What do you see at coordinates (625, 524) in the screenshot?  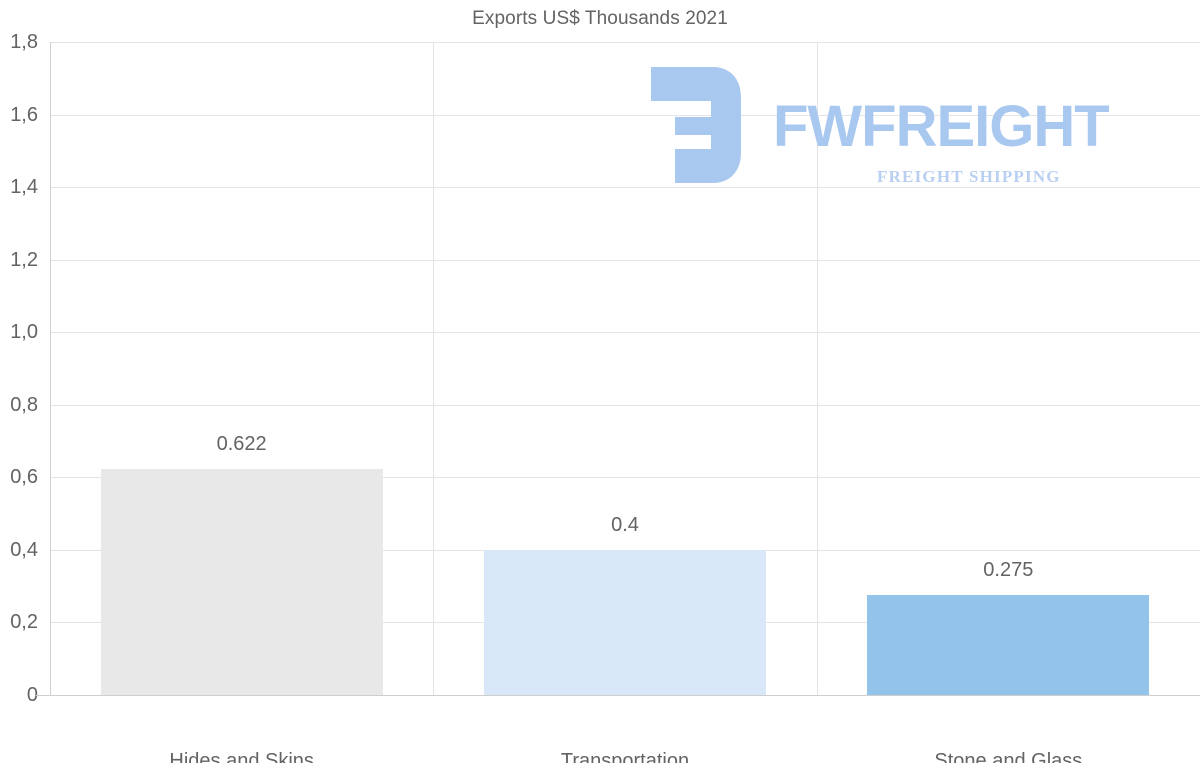 I see `bar-value-label: 0.4` at bounding box center [625, 524].